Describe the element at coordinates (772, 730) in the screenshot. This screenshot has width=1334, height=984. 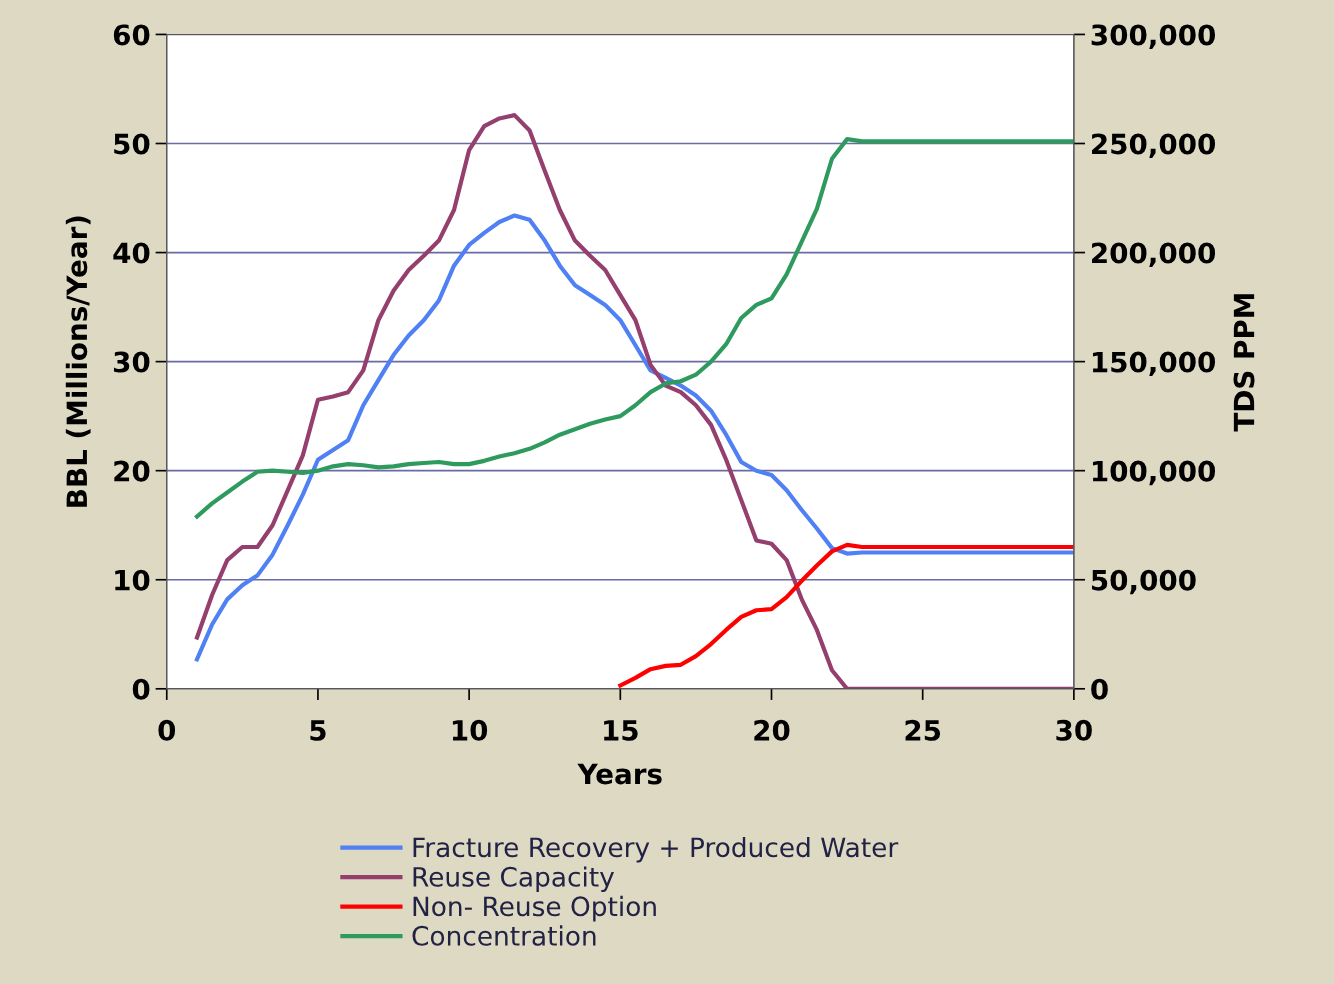
I see `x-tick-label: 20` at that location.